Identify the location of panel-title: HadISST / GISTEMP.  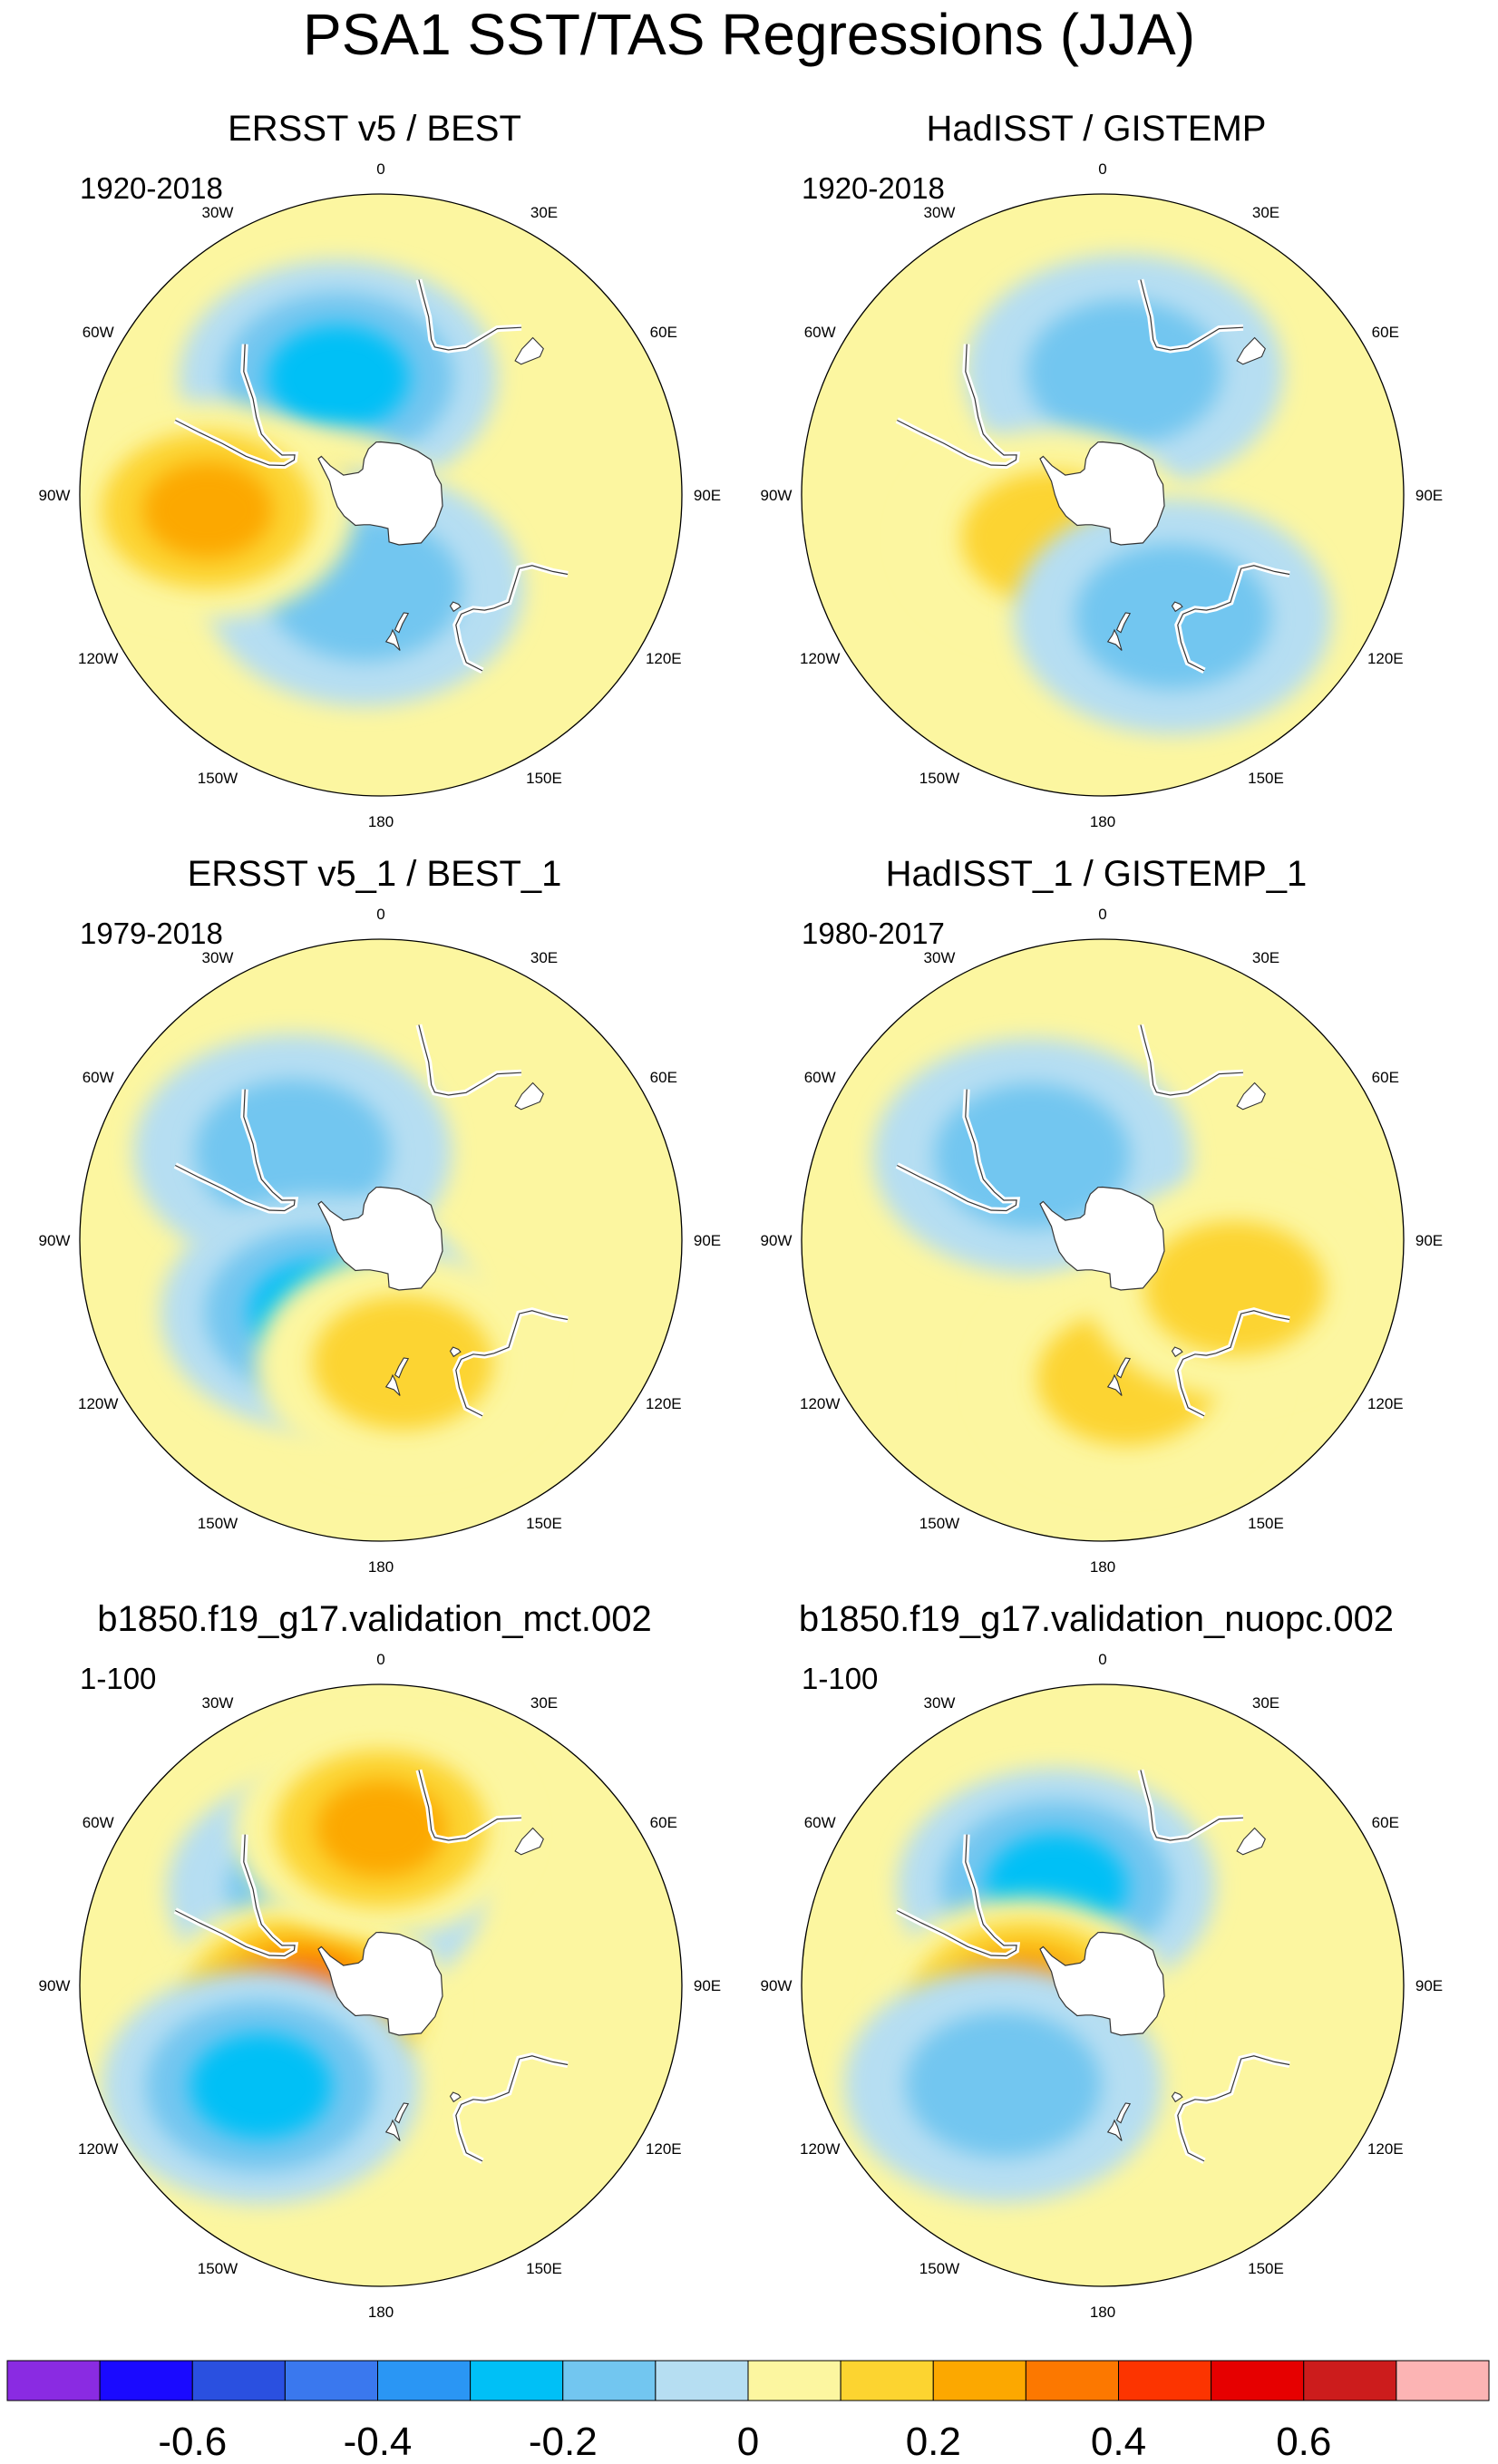
(1096, 129).